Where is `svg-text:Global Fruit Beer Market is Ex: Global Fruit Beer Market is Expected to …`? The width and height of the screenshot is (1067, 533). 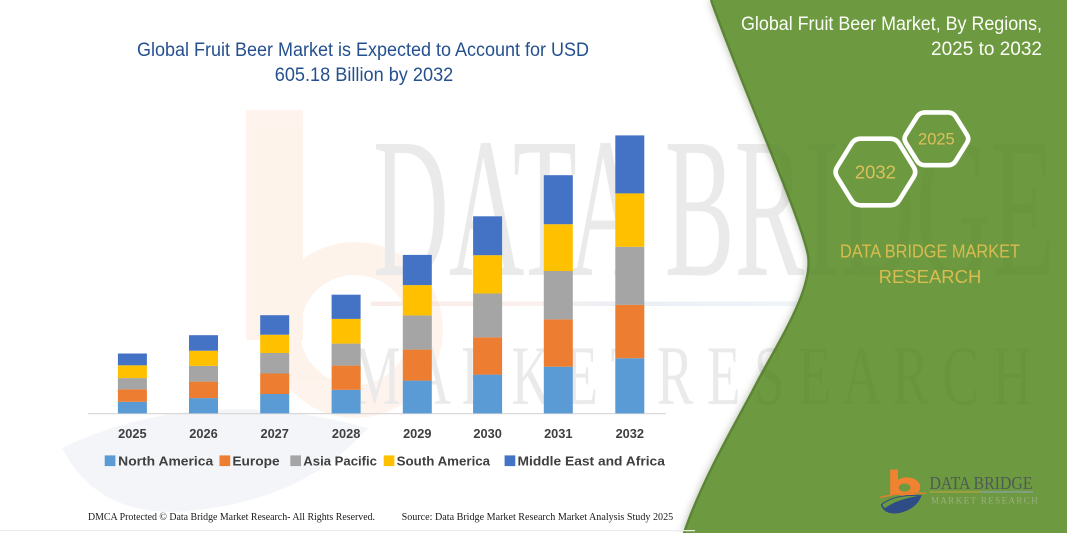 svg-text:Global Fruit Beer Market is Ex: Global Fruit Beer Market is Expected to … is located at coordinates (363, 50).